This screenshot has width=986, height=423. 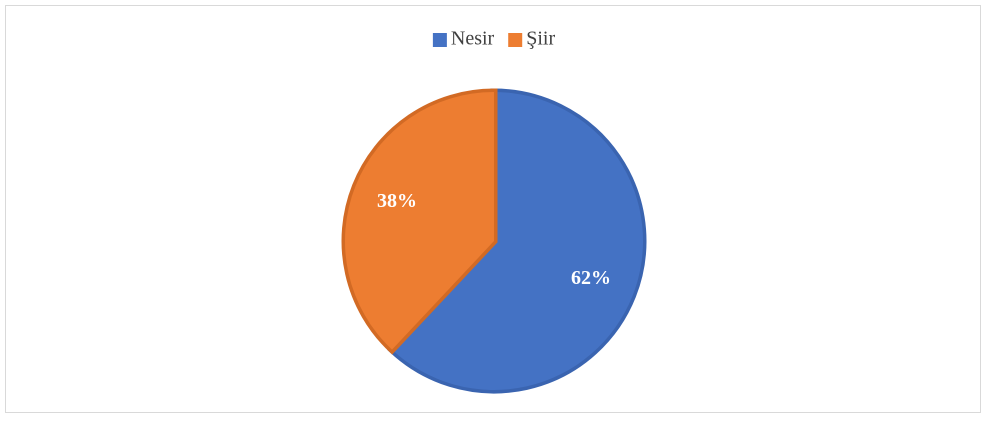 I want to click on legend-label: Nesir, so click(x=473, y=39).